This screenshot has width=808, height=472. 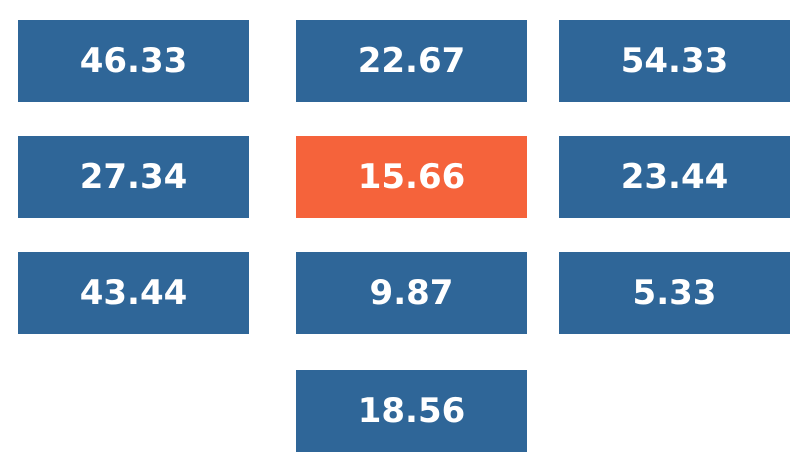 I want to click on number-tile: 23.44, so click(x=674, y=177).